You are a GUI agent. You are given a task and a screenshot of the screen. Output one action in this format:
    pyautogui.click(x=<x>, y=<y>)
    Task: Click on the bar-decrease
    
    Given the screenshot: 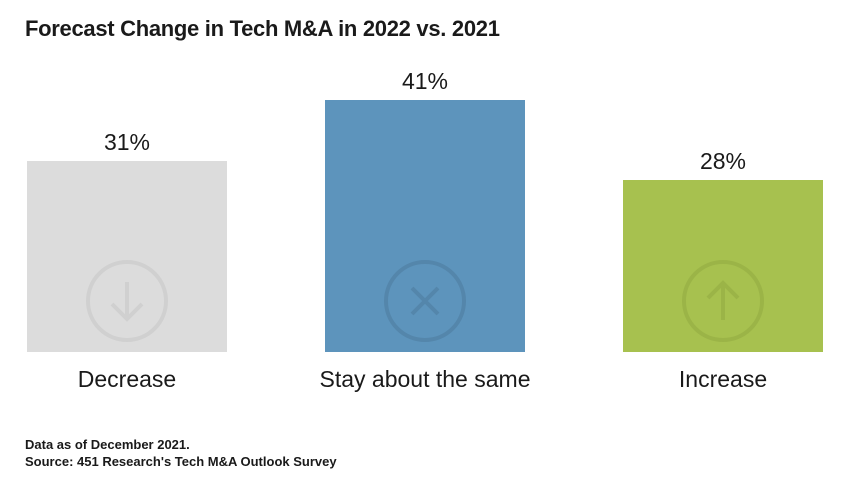 What is the action you would take?
    pyautogui.click(x=127, y=256)
    